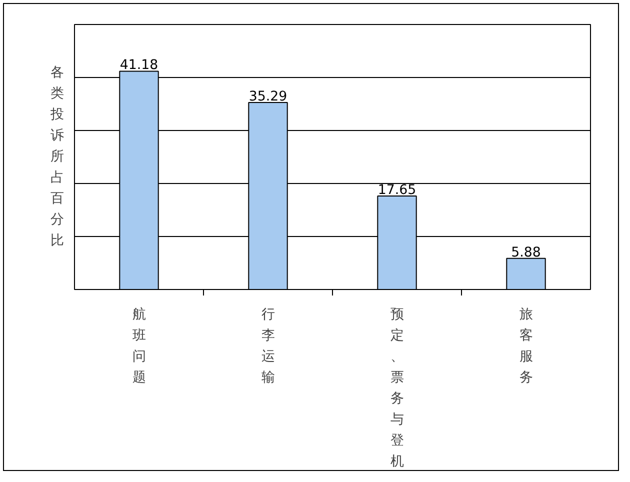 The height and width of the screenshot is (482, 630). What do you see at coordinates (57, 157) in the screenshot?
I see `text: 各类投诉所占百分比` at bounding box center [57, 157].